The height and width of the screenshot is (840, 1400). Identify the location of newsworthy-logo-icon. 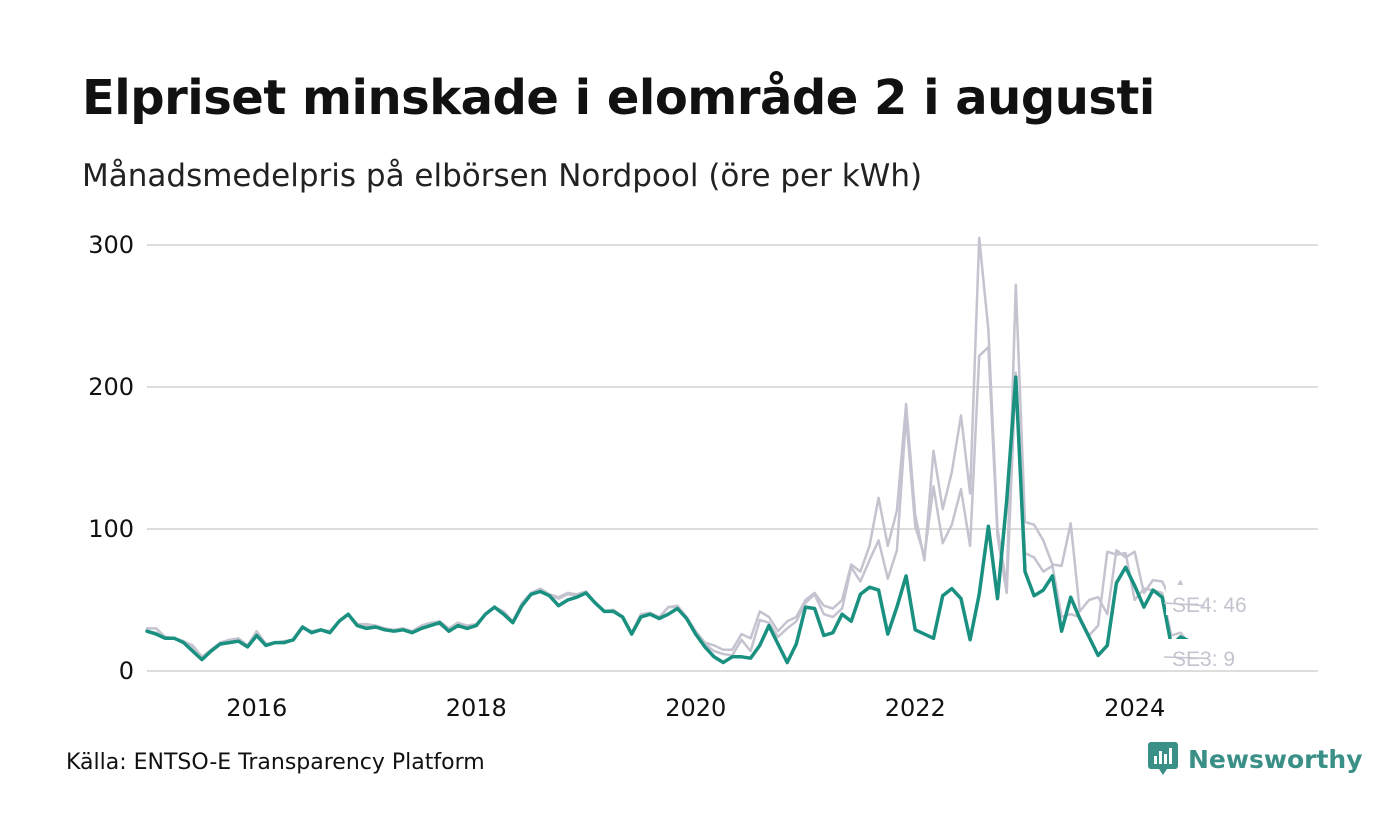
(1163, 758).